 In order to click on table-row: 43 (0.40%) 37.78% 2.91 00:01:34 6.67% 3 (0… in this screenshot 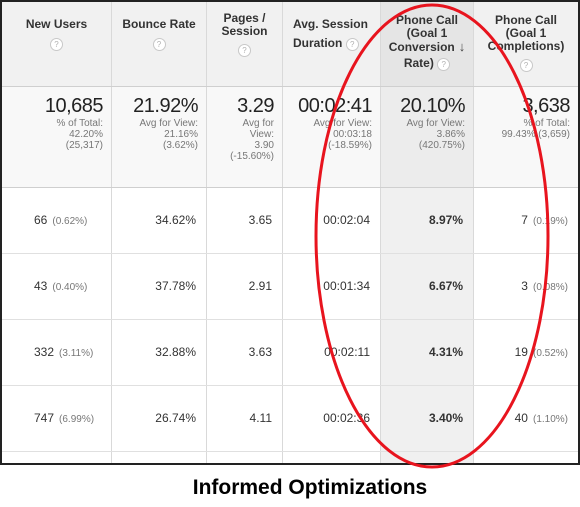, I will do `click(290, 287)`.